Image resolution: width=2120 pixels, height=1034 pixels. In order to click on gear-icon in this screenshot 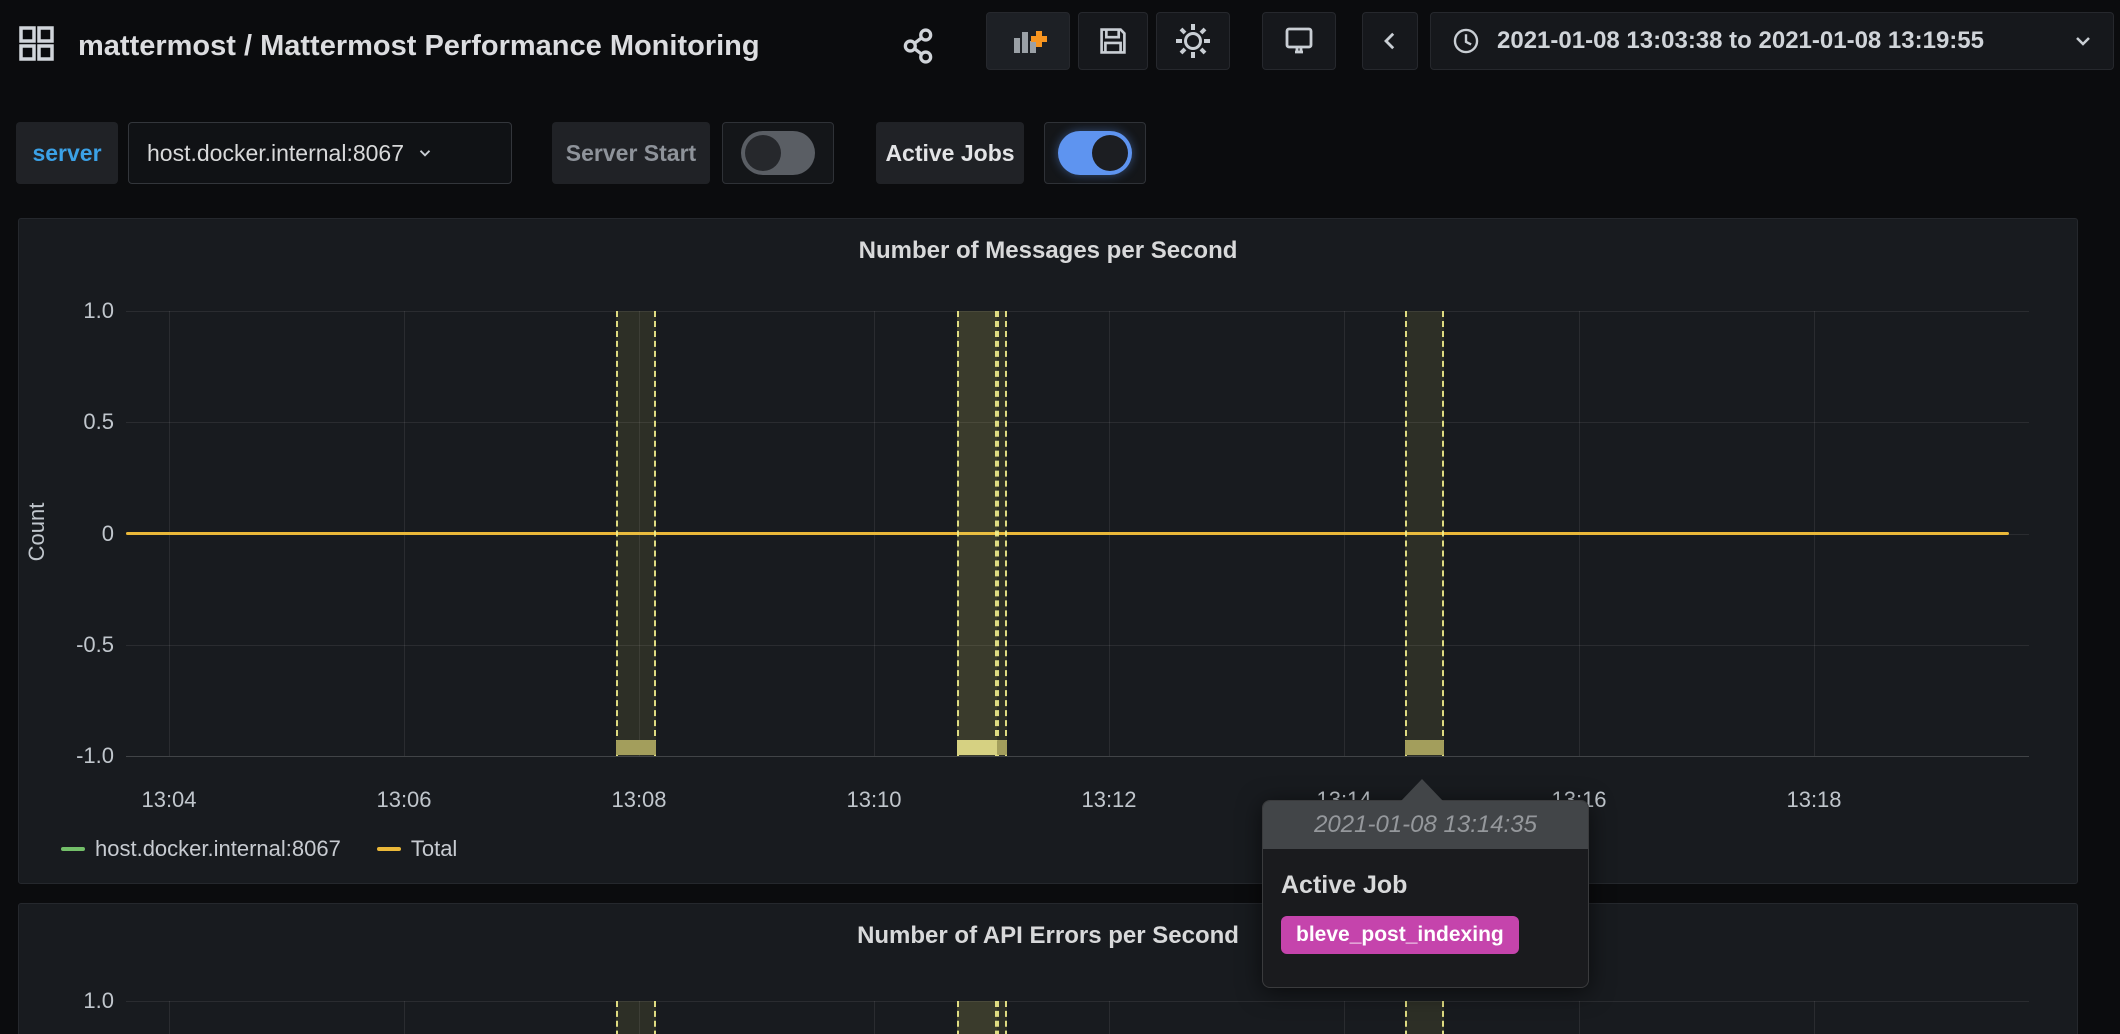, I will do `click(1193, 41)`.